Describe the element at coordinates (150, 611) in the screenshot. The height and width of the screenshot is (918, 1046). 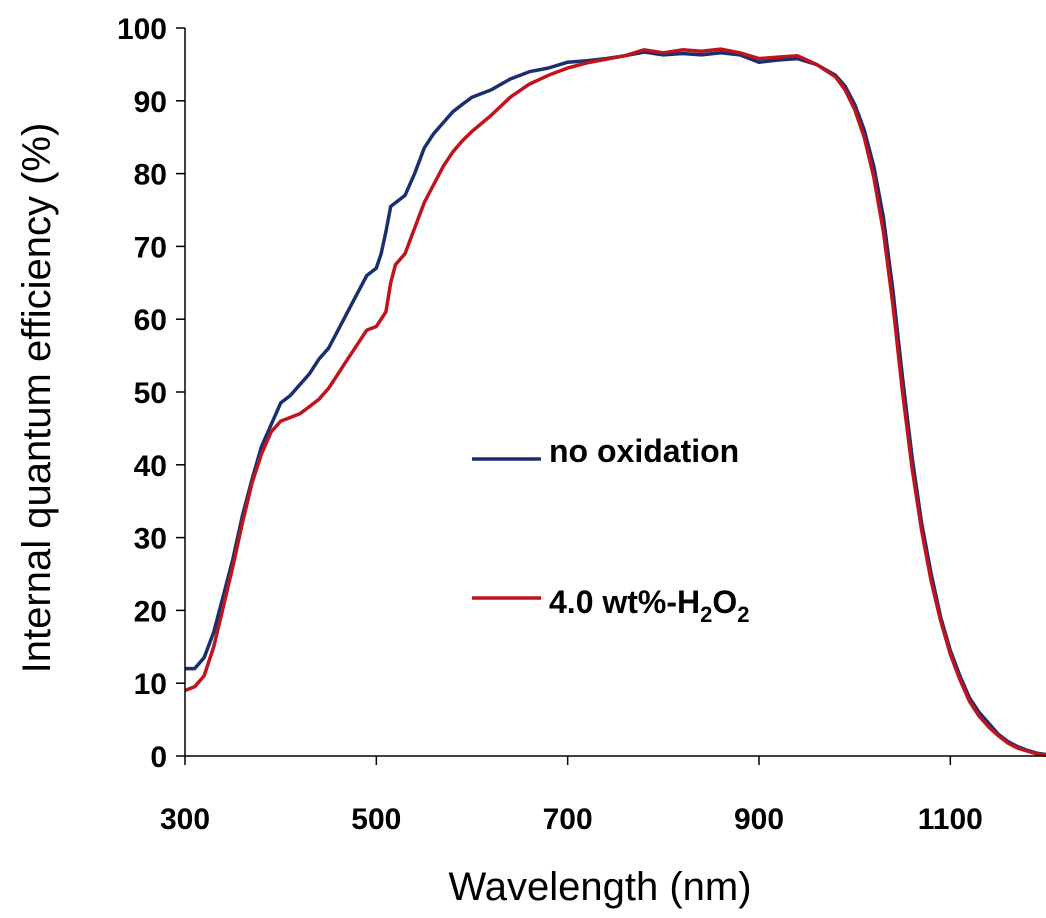
I see `y-tick-label: 20` at that location.